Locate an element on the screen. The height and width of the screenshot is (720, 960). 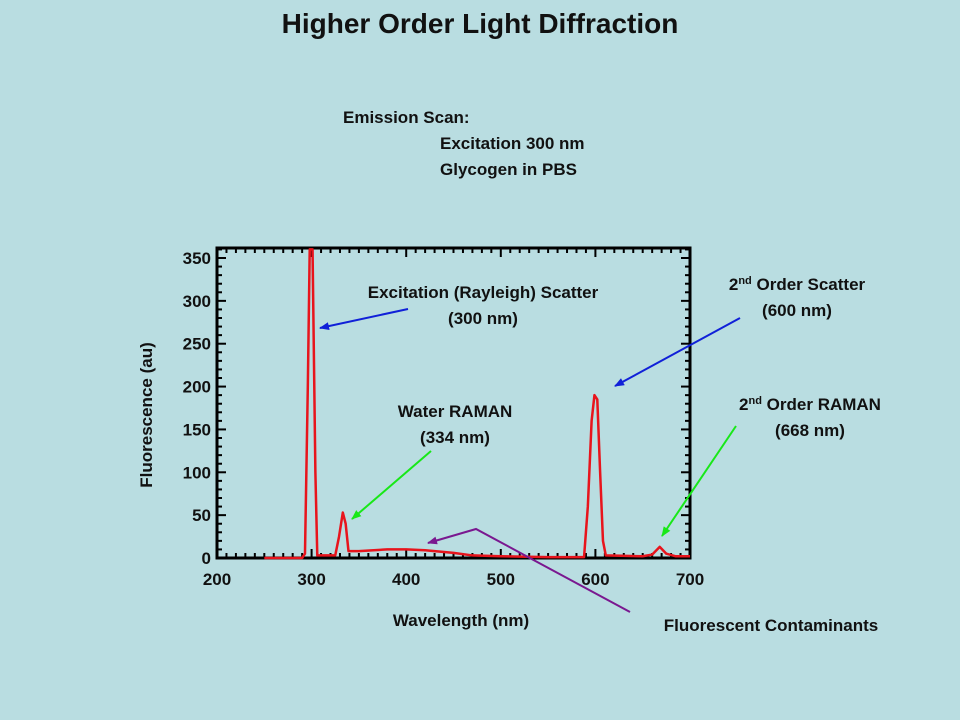
x-tick-label: 300 is located at coordinates (311, 579).